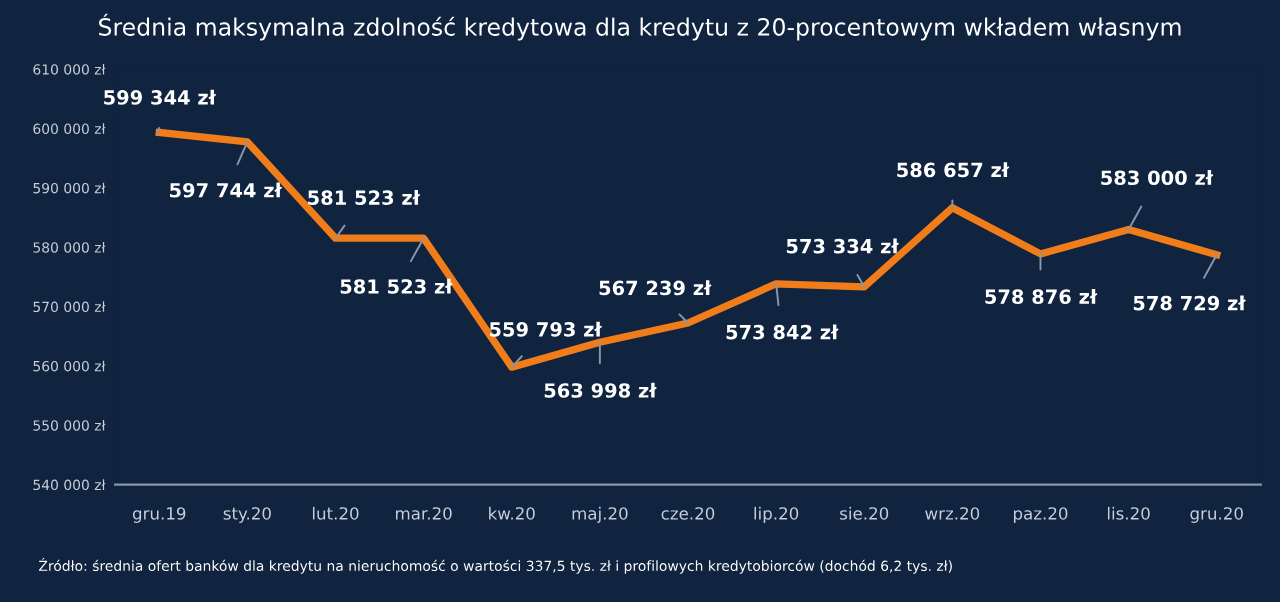  What do you see at coordinates (864, 513) in the screenshot?
I see `x-tick-label: sie.20` at bounding box center [864, 513].